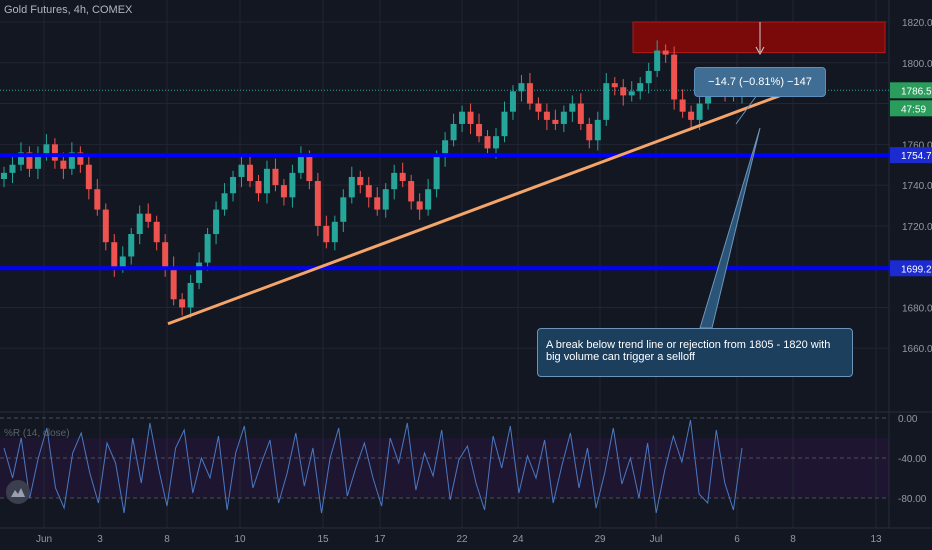  Describe the element at coordinates (37, 433) in the screenshot. I see `indicator-title: %R (14, close)` at that location.